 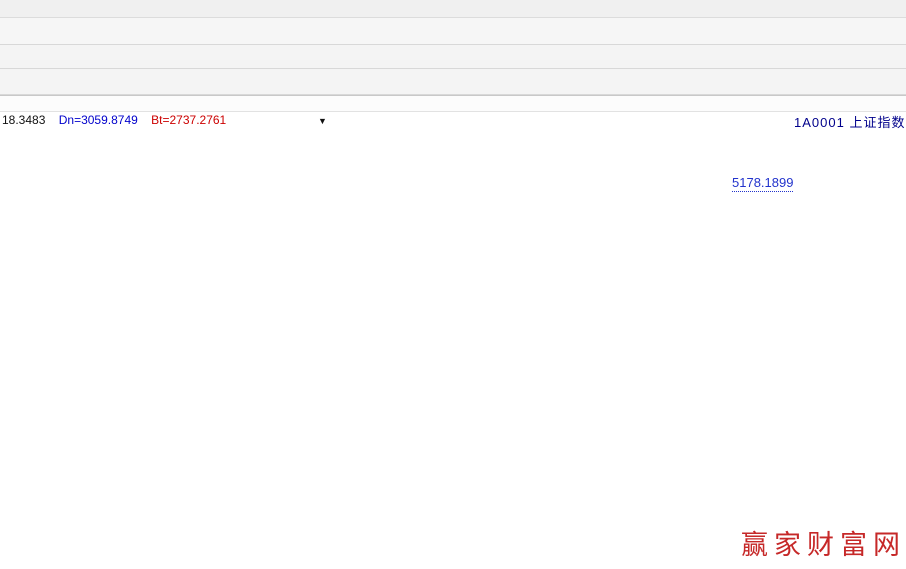 I want to click on watermark-text: 赢家财富网, so click(x=823, y=545).